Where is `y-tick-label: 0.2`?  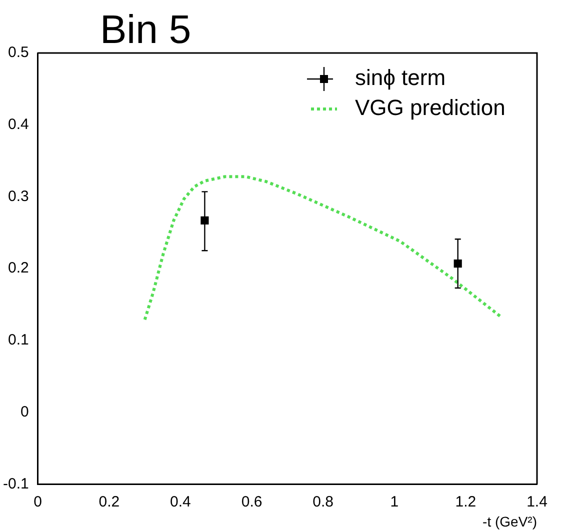
y-tick-label: 0.2 is located at coordinates (18, 268).